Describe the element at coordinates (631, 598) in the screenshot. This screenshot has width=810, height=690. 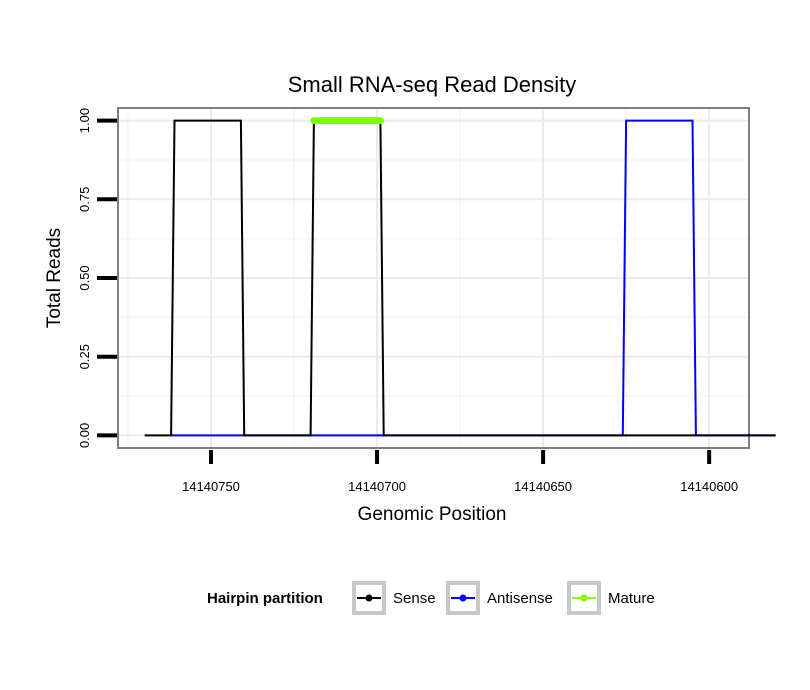
I see `legend-label-mature: Mature` at that location.